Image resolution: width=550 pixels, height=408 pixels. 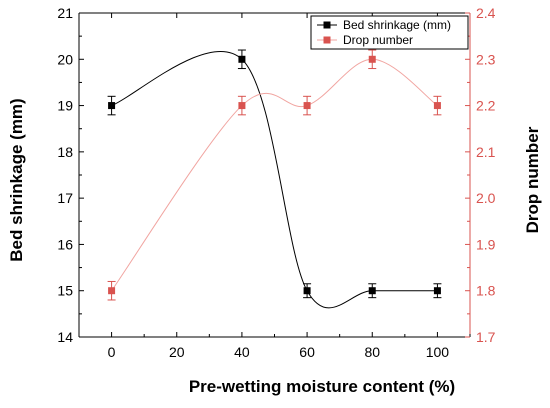 I want to click on legend-box, so click(x=389, y=32).